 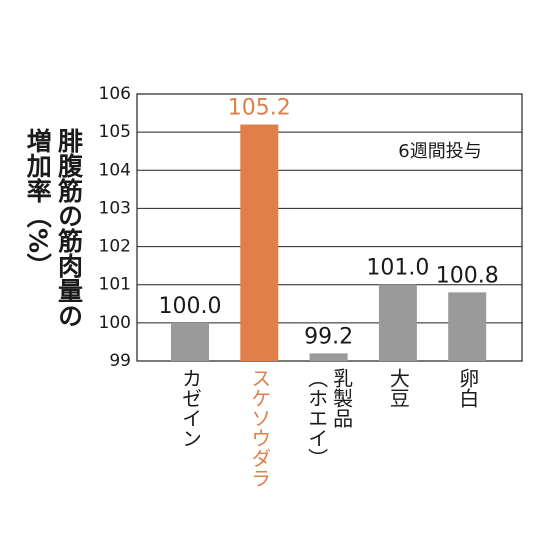 I want to click on x-tick-label: カゼイン, so click(x=190, y=408).